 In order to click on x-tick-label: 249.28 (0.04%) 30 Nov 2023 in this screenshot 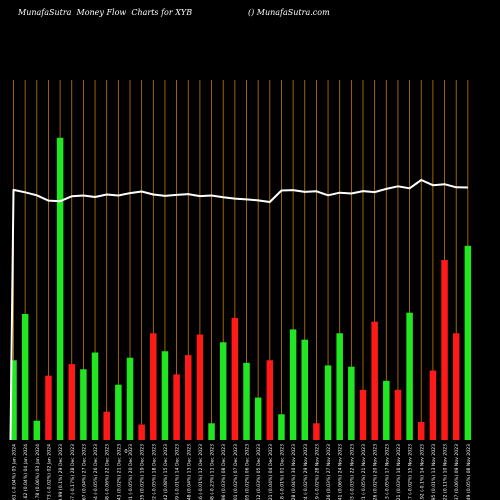, I will do `click(294, 472)`.